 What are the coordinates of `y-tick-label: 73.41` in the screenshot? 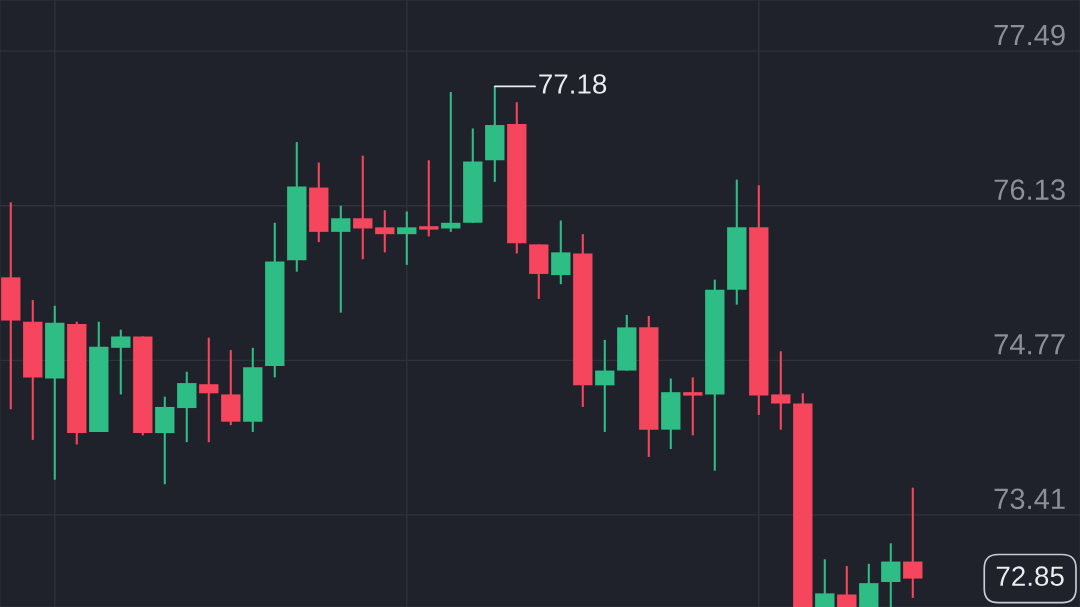 It's located at (1029, 499).